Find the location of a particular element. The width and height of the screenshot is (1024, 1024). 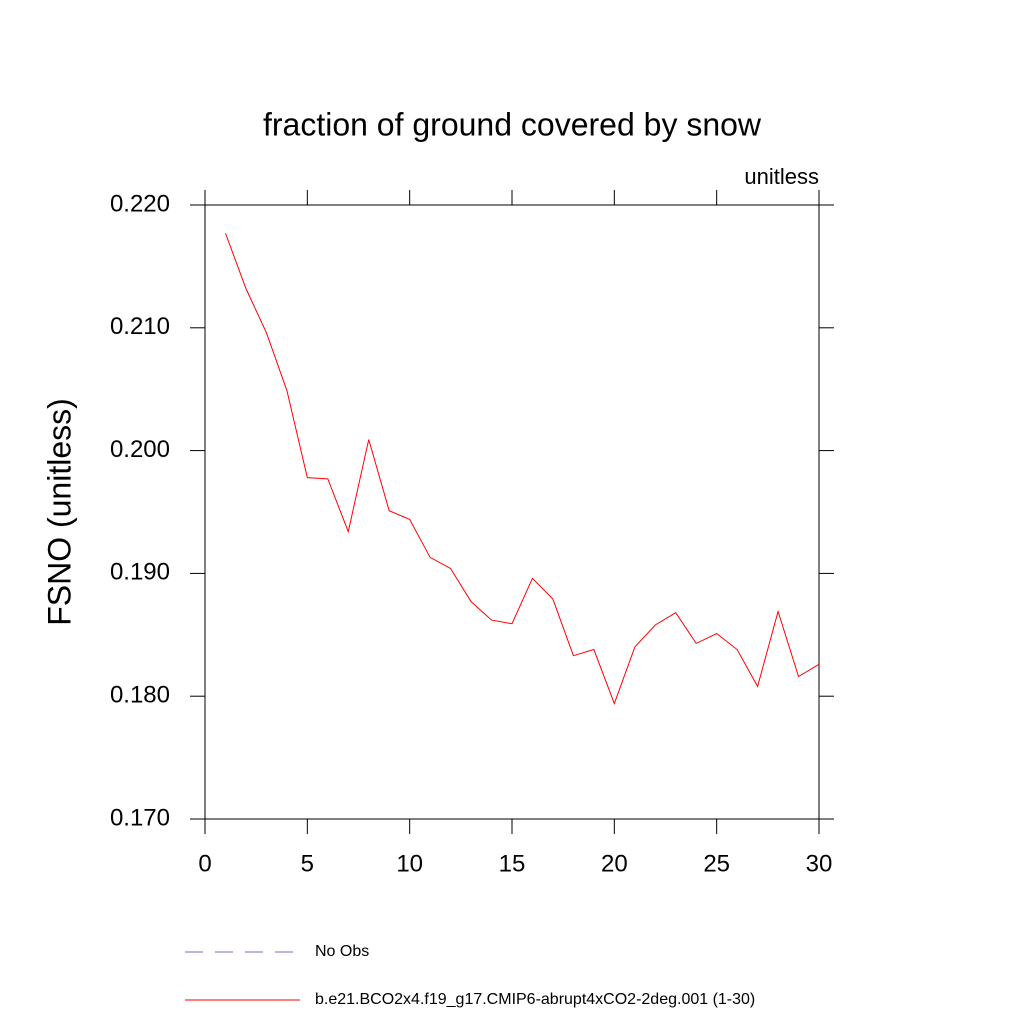

x-tick-label: 15 is located at coordinates (512, 863).